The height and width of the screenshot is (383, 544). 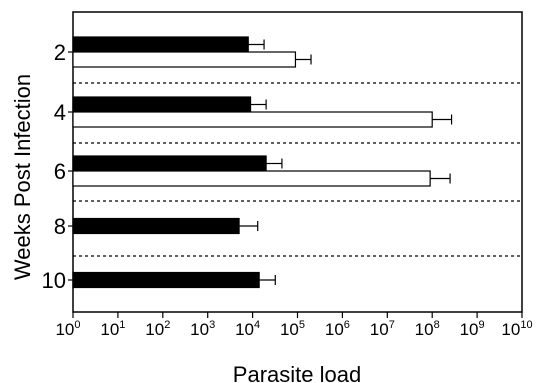 I want to click on x-tick-label-3: 10³, so click(x=202, y=329).